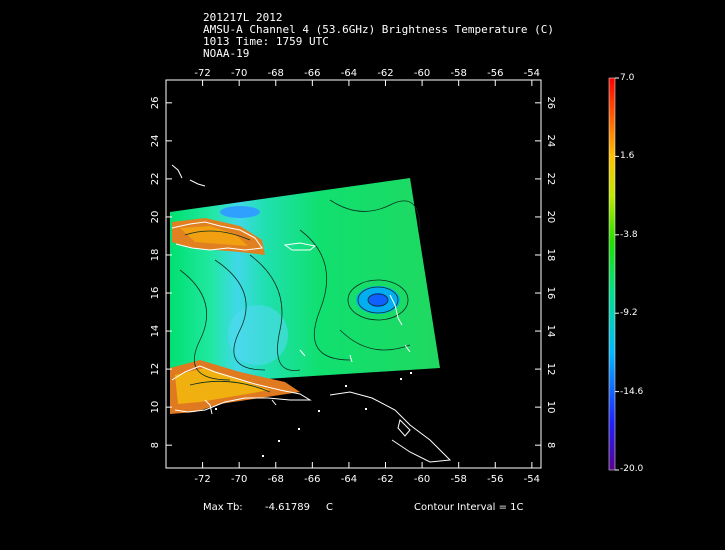 This screenshot has width=725, height=550. What do you see at coordinates (469, 507) in the screenshot?
I see `contour-interval: Contour Interval = 1C` at bounding box center [469, 507].